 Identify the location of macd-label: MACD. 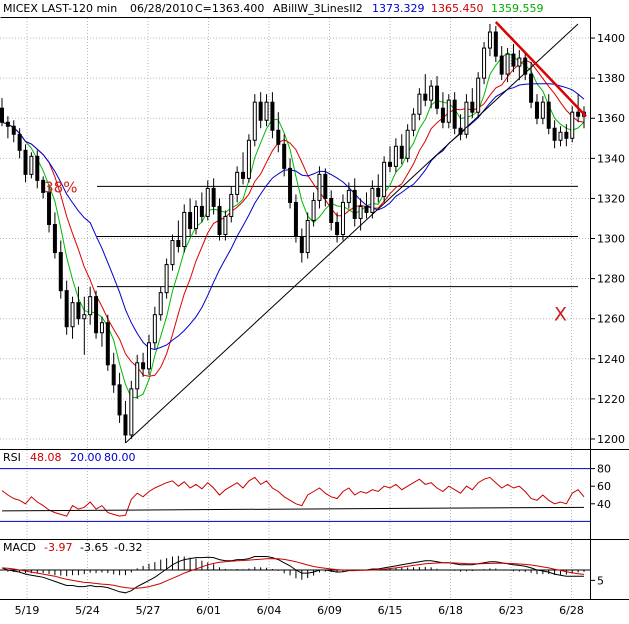
(19, 547).